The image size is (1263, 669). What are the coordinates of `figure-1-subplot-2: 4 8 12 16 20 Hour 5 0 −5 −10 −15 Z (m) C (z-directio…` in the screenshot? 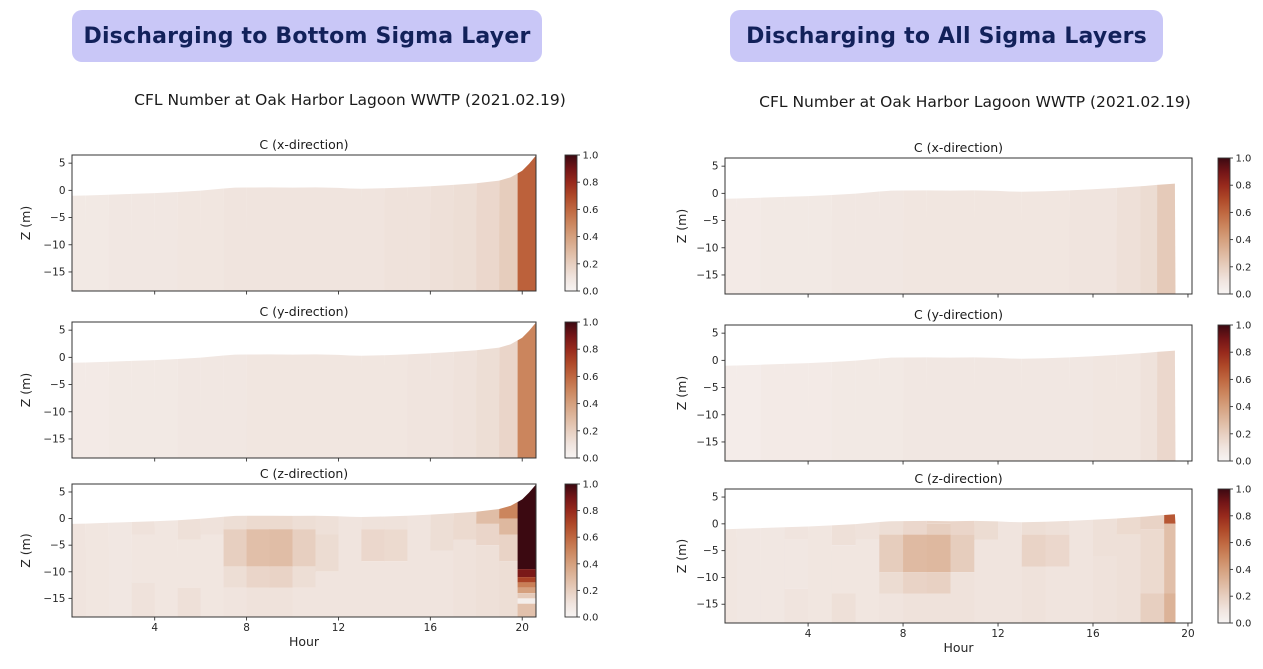 It's located at (962, 563).